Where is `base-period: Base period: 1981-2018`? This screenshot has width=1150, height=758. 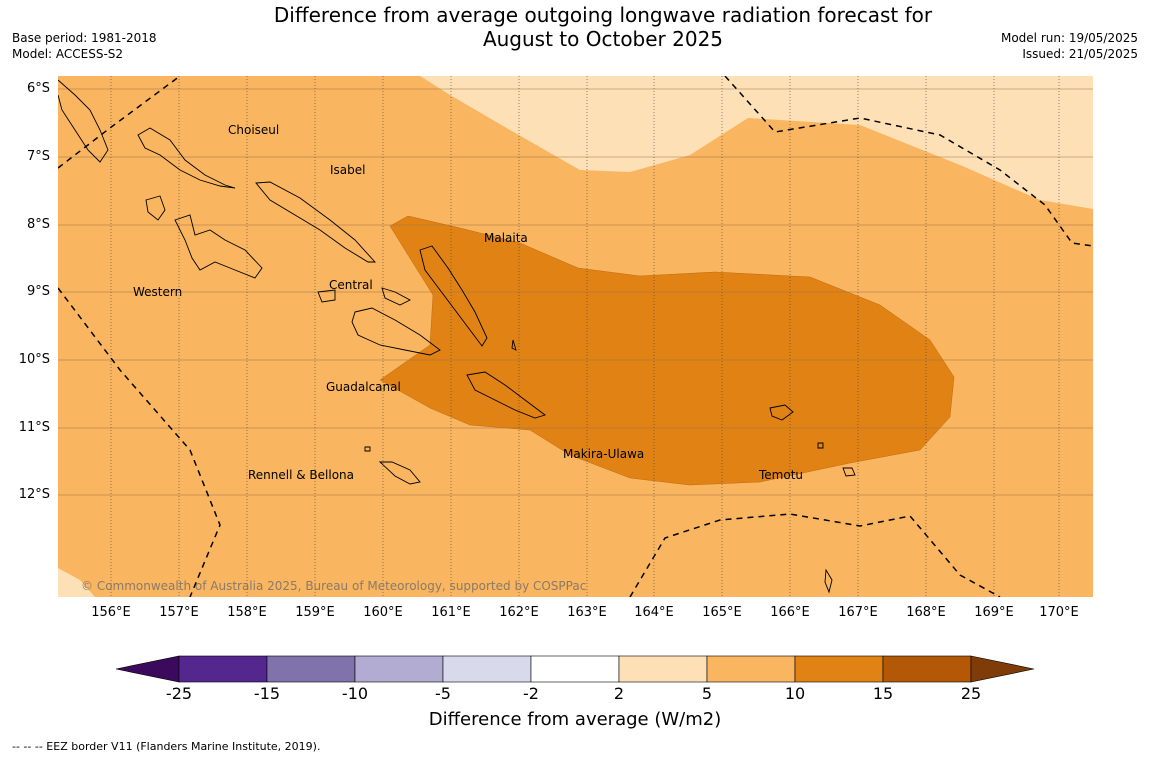
base-period: Base period: 1981-2018 is located at coordinates (84, 38).